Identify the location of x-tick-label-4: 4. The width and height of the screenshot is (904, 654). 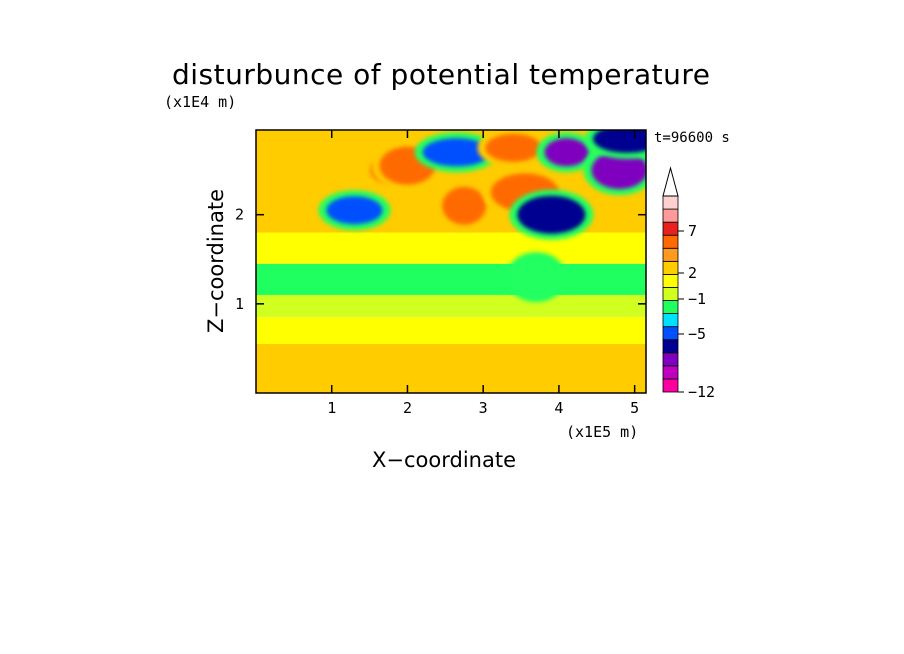
(558, 408).